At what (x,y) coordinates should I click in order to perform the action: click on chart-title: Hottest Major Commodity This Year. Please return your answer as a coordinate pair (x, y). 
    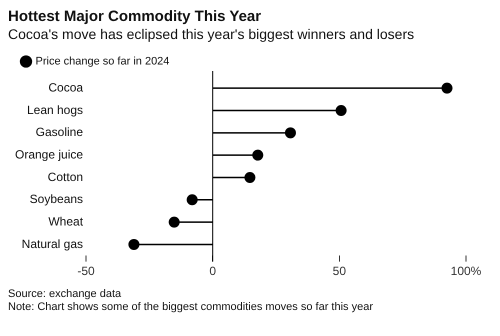
    Looking at the image, I should click on (135, 16).